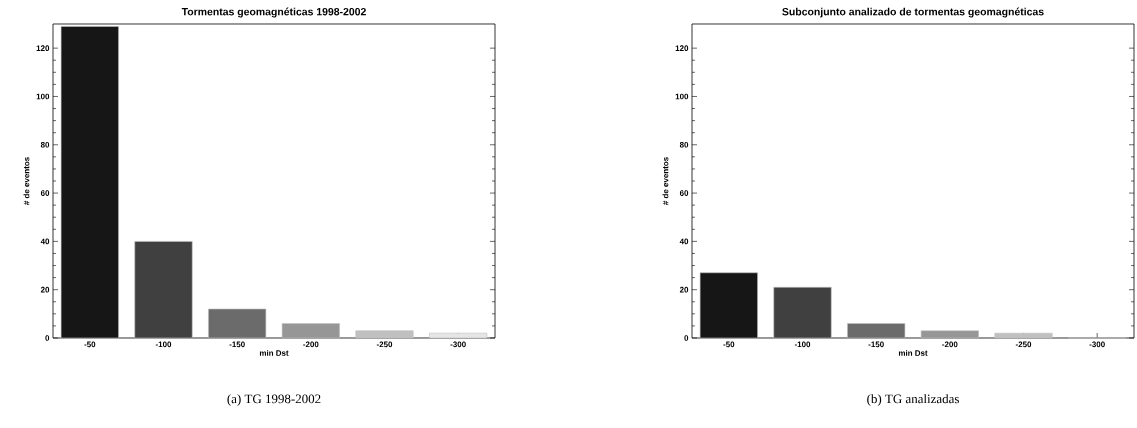  I want to click on text: (b) TG analizadas, so click(913, 400).